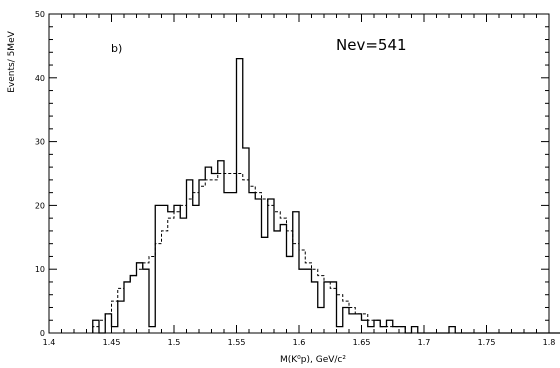  Describe the element at coordinates (237, 342) in the screenshot. I see `x-tick-label: 1.55` at that location.